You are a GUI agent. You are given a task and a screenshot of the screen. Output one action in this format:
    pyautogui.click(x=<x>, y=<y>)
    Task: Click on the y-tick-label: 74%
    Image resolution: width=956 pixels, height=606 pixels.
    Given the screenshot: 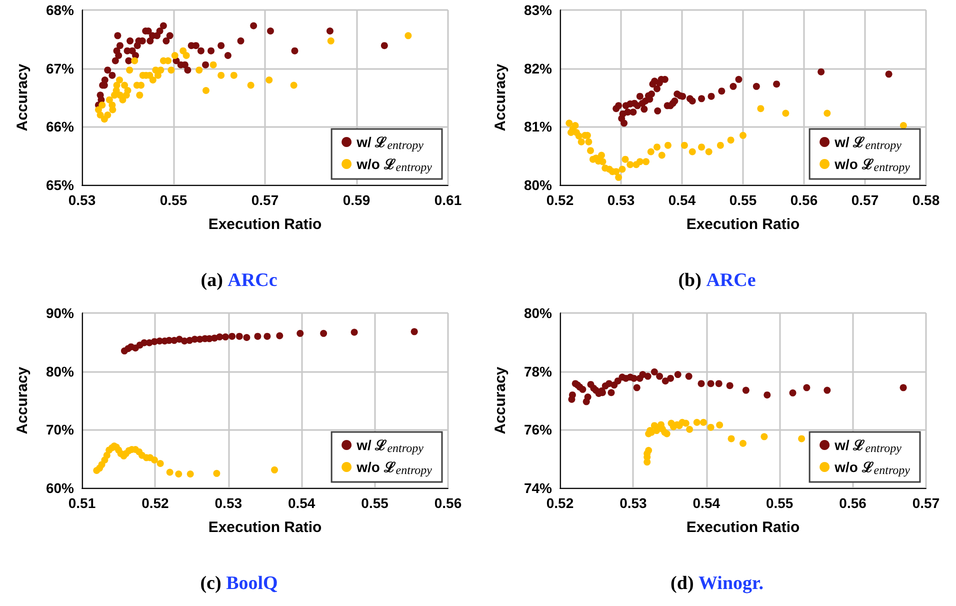 What is the action you would take?
    pyautogui.click(x=538, y=488)
    